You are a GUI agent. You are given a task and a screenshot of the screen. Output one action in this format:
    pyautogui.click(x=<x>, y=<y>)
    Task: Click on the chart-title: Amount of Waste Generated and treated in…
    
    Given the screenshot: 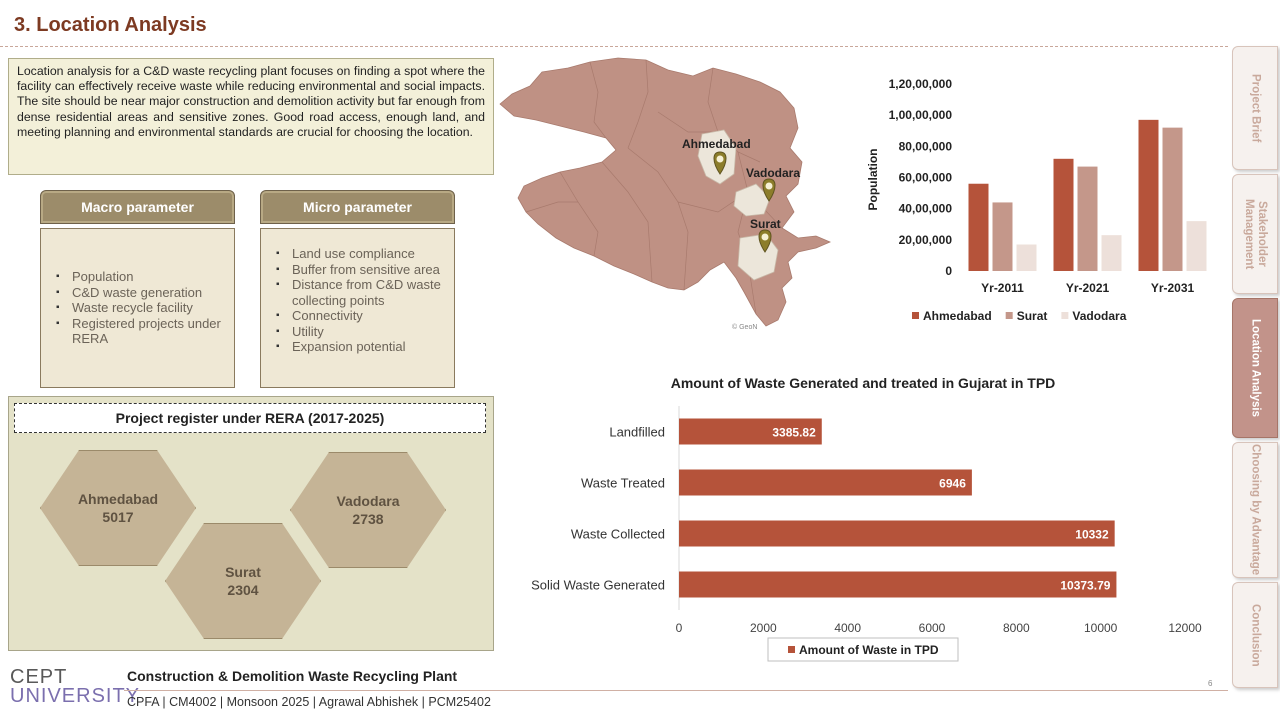 What is the action you would take?
    pyautogui.click(x=863, y=383)
    